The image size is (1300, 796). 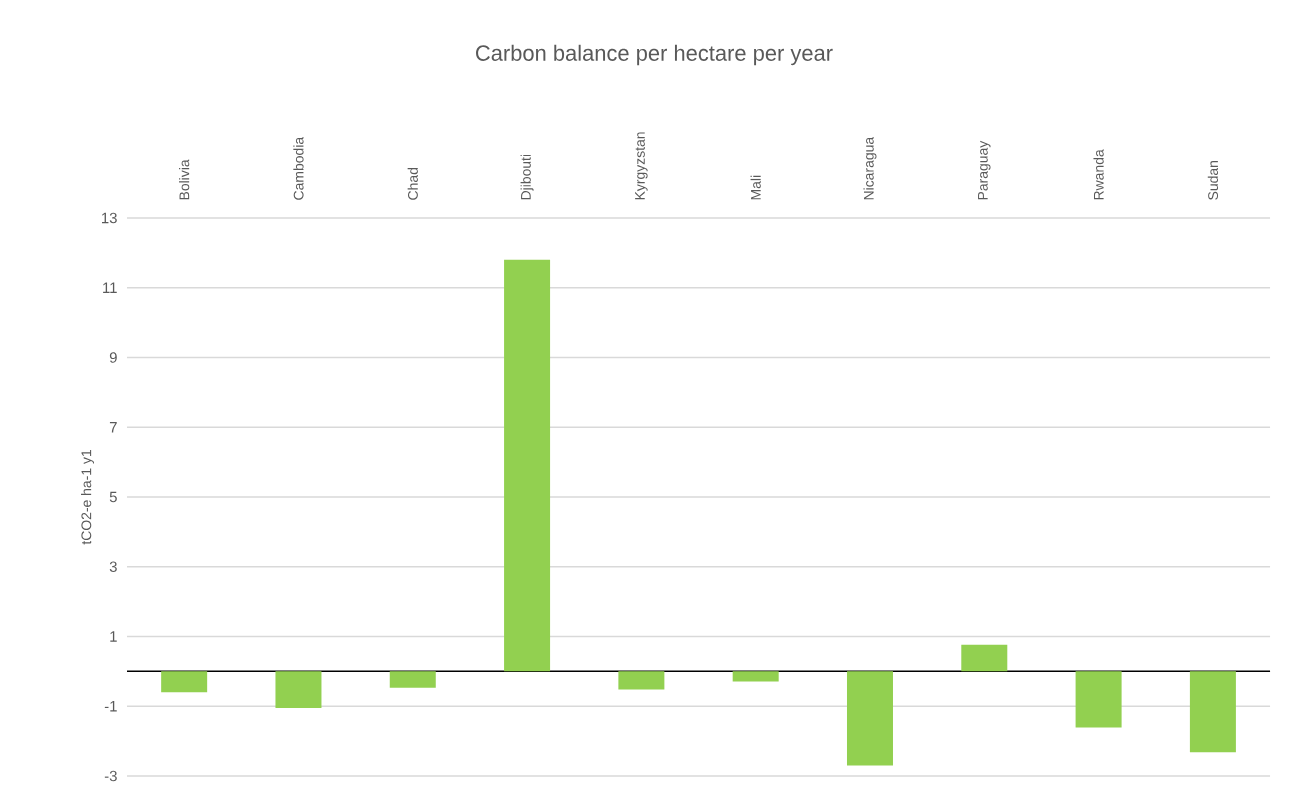 What do you see at coordinates (298, 168) in the screenshot?
I see `x-tick-label: Cambodia` at bounding box center [298, 168].